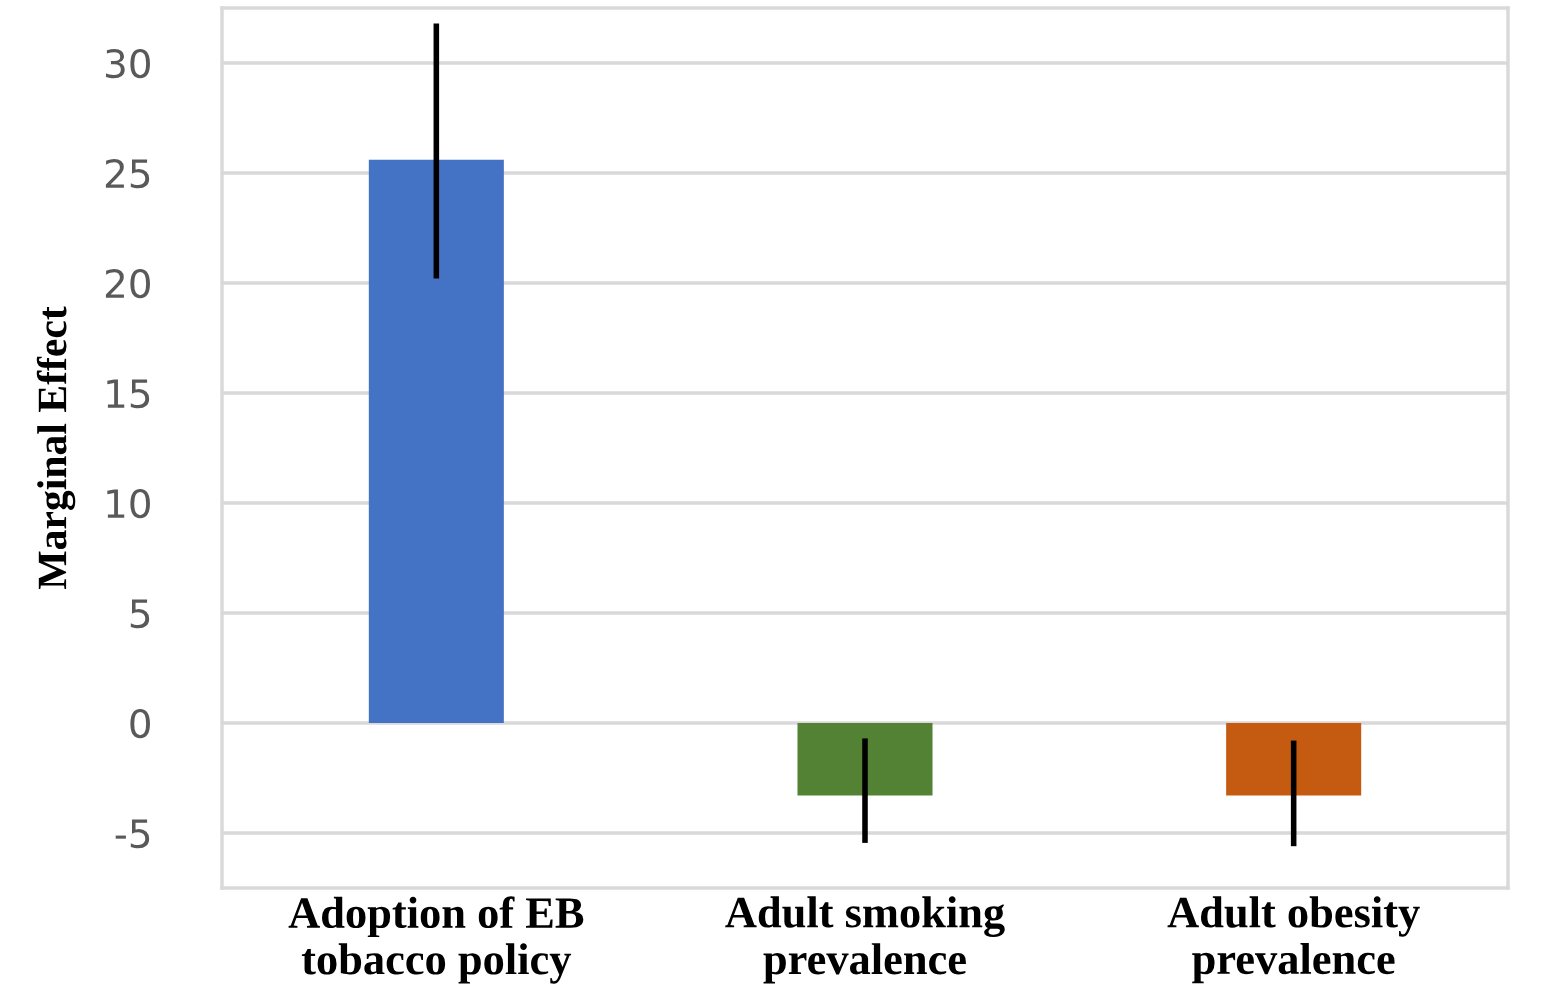 The height and width of the screenshot is (1001, 1546). What do you see at coordinates (128, 394) in the screenshot?
I see `y-tick-label: 15` at bounding box center [128, 394].